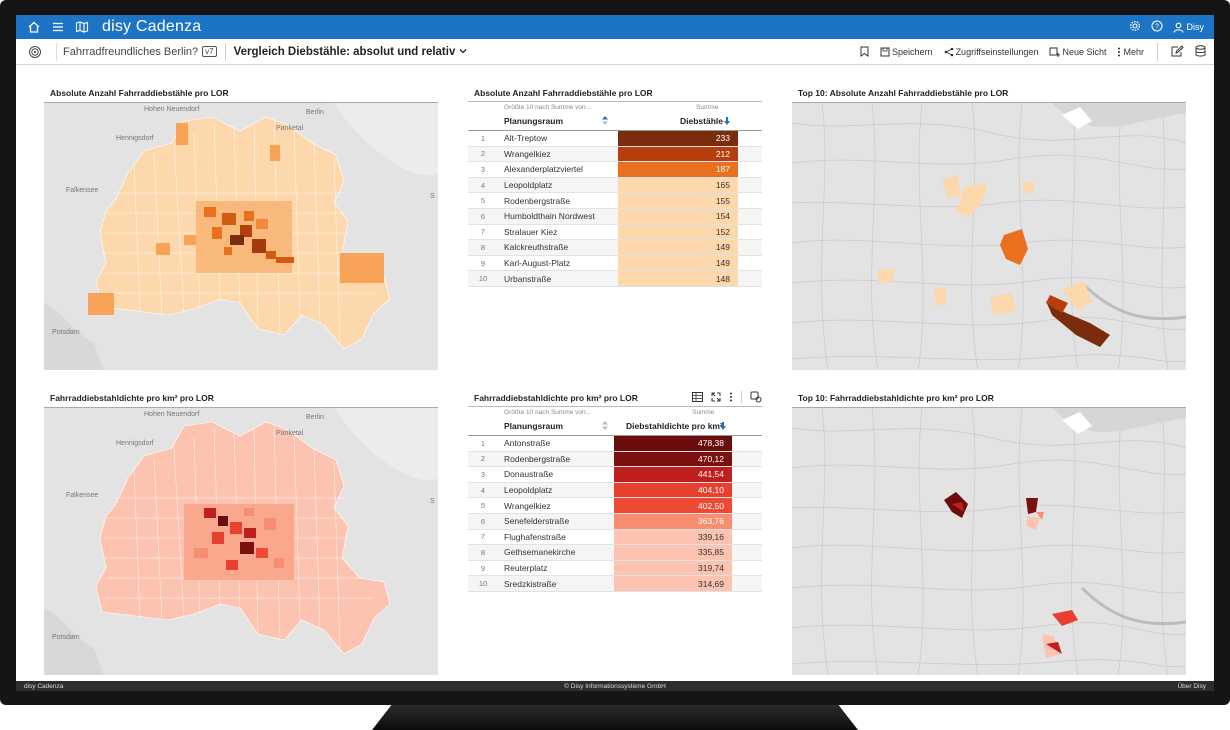  Describe the element at coordinates (989, 236) in the screenshot. I see `map-top10-absolute` at that location.